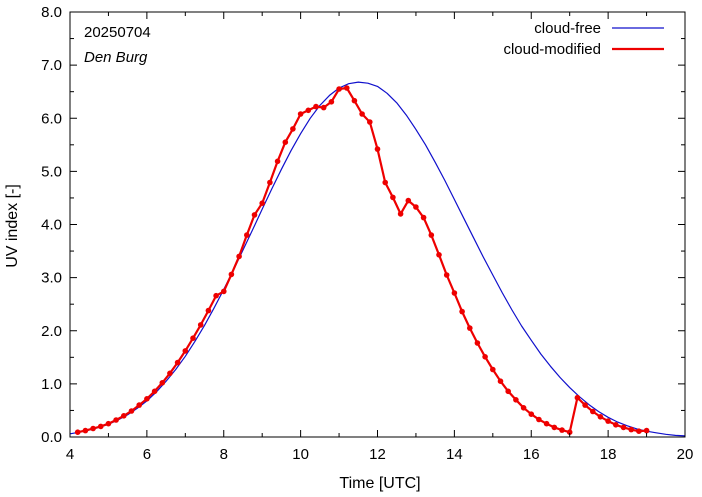  I want to click on legend-label-cloud-modified: cloud-modified, so click(552, 49).